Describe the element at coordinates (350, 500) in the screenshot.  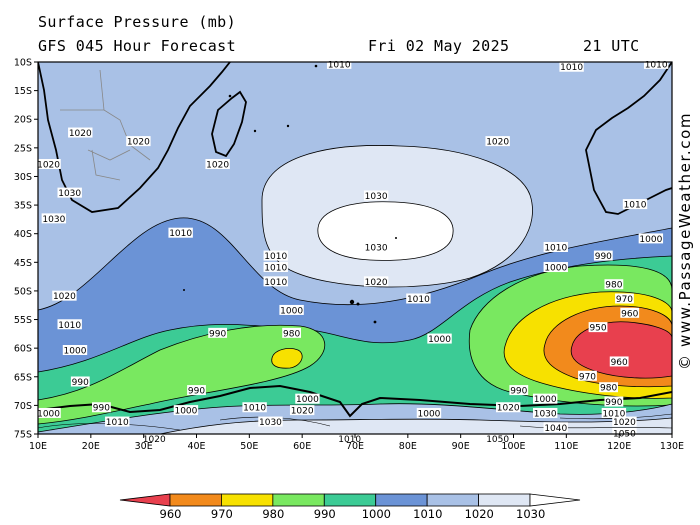
I see `pressure-legend` at that location.